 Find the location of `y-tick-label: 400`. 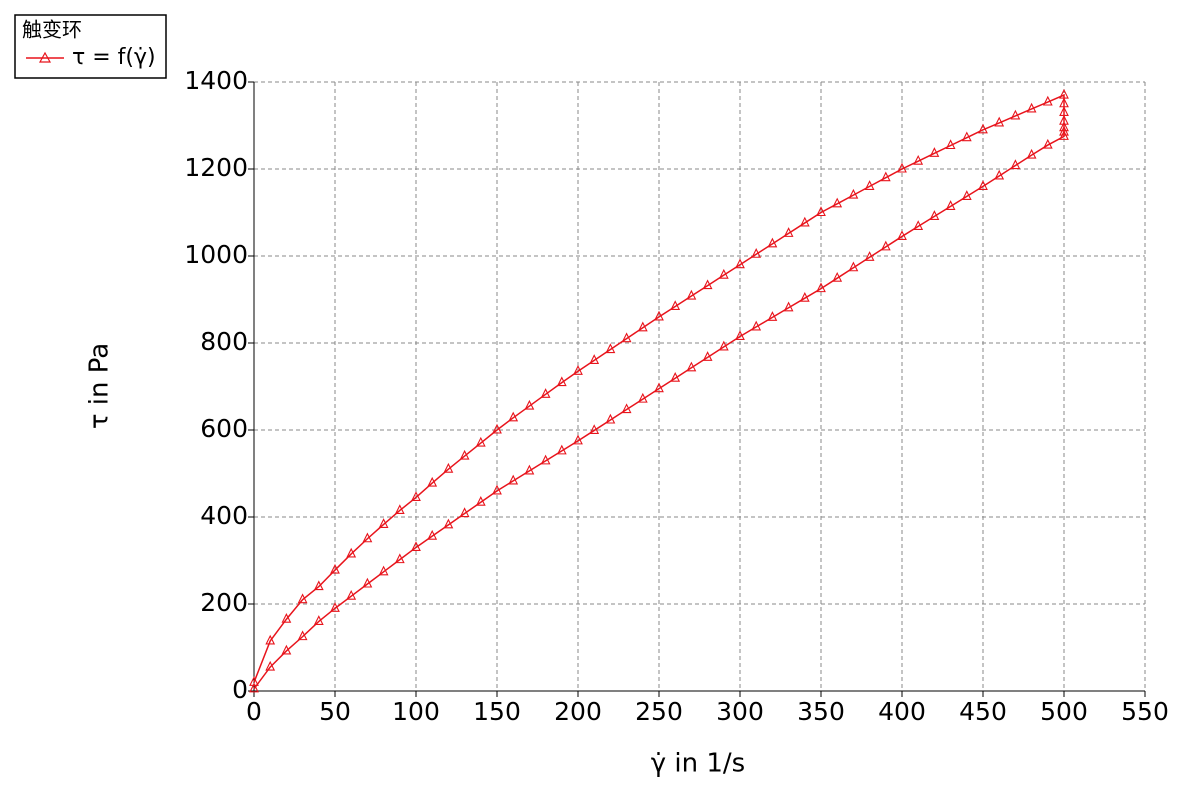

y-tick-label: 400 is located at coordinates (224, 515).